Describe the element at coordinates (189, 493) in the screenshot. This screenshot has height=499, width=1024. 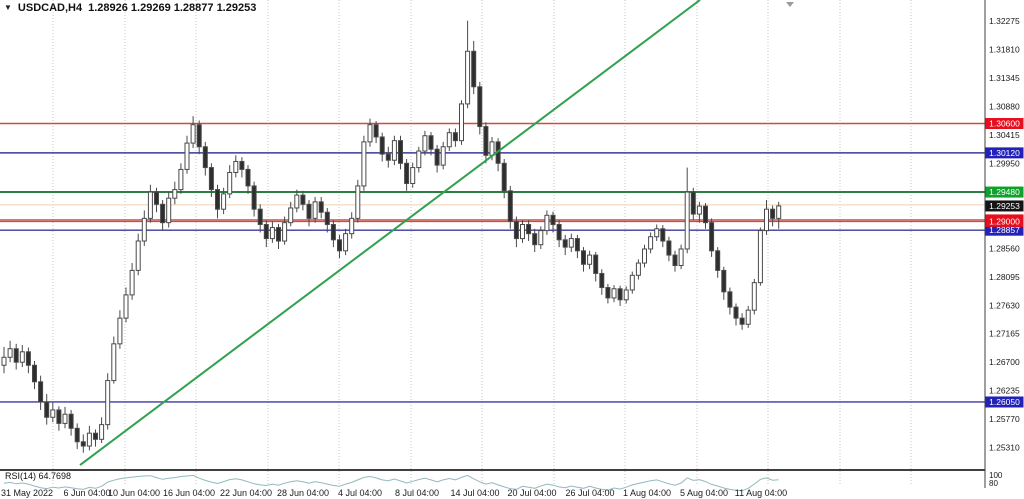
I see `time-axis-label: 16 Jun 04:00` at that location.